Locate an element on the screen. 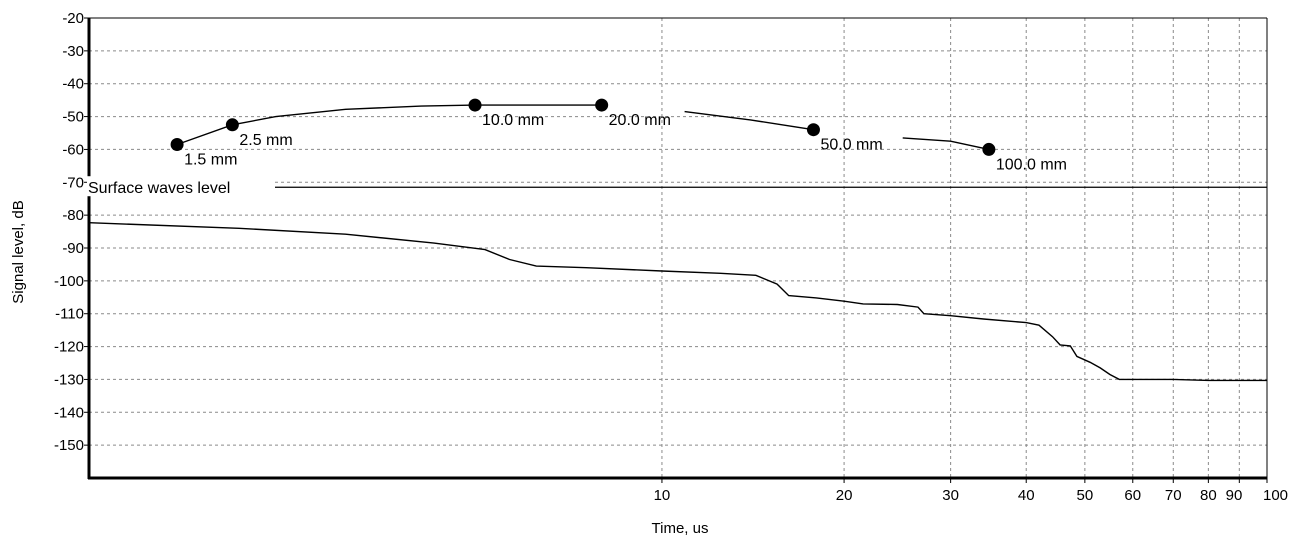 The width and height of the screenshot is (1291, 543). x-axis-title: Time, us is located at coordinates (680, 528).